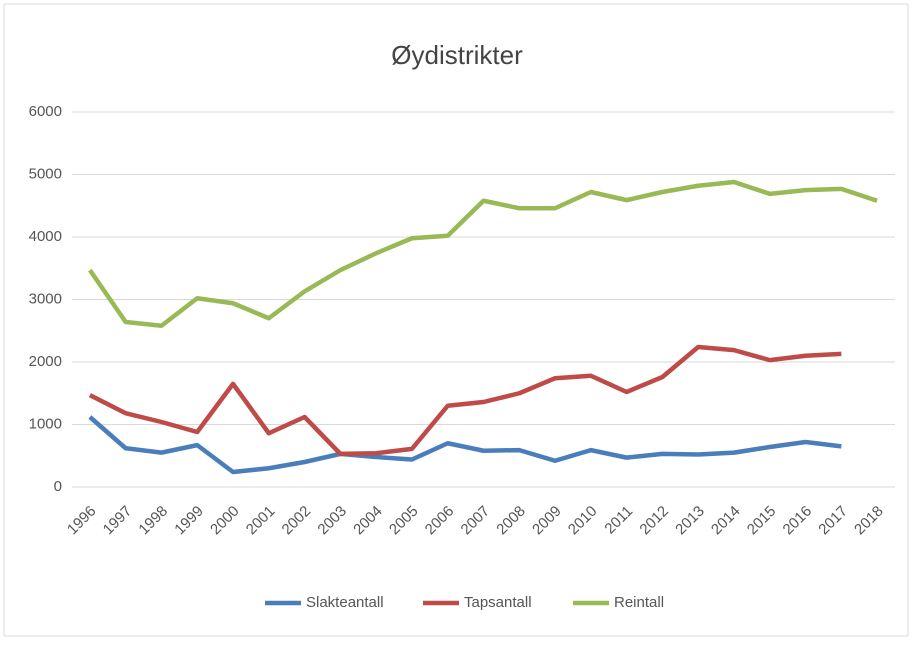 The height and width of the screenshot is (647, 913). I want to click on legend-label: Reintall, so click(639, 602).